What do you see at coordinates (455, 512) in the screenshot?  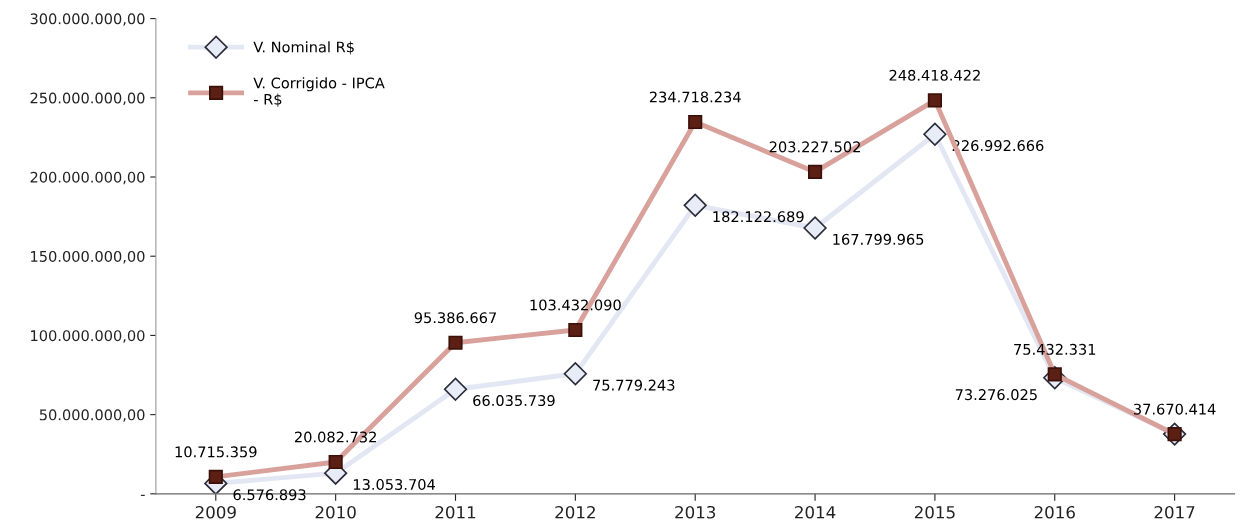 I see `x-tick-label: 2011` at bounding box center [455, 512].